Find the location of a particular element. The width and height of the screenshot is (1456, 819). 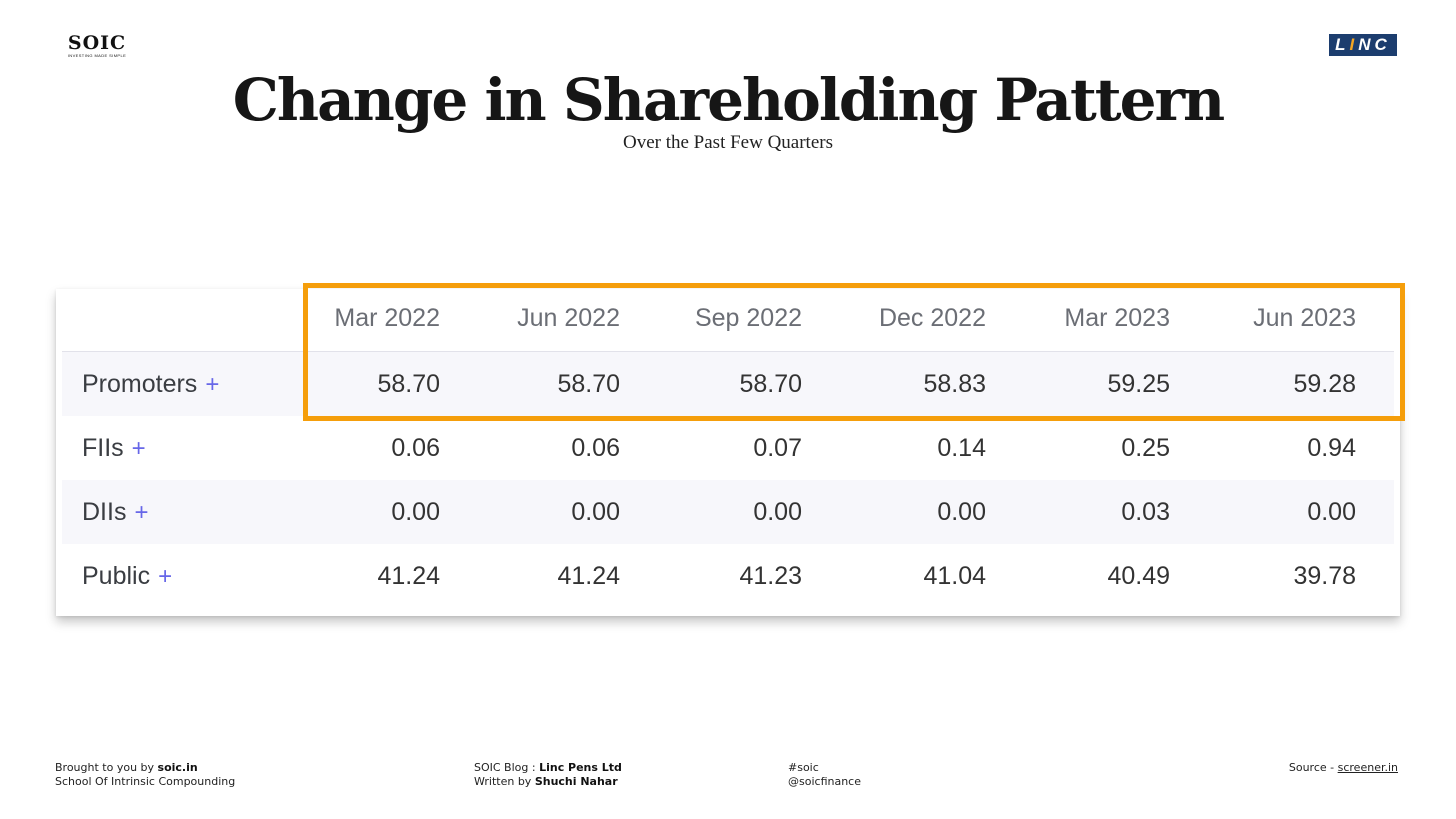

linc-logo-nc: NC is located at coordinates (1374, 44).